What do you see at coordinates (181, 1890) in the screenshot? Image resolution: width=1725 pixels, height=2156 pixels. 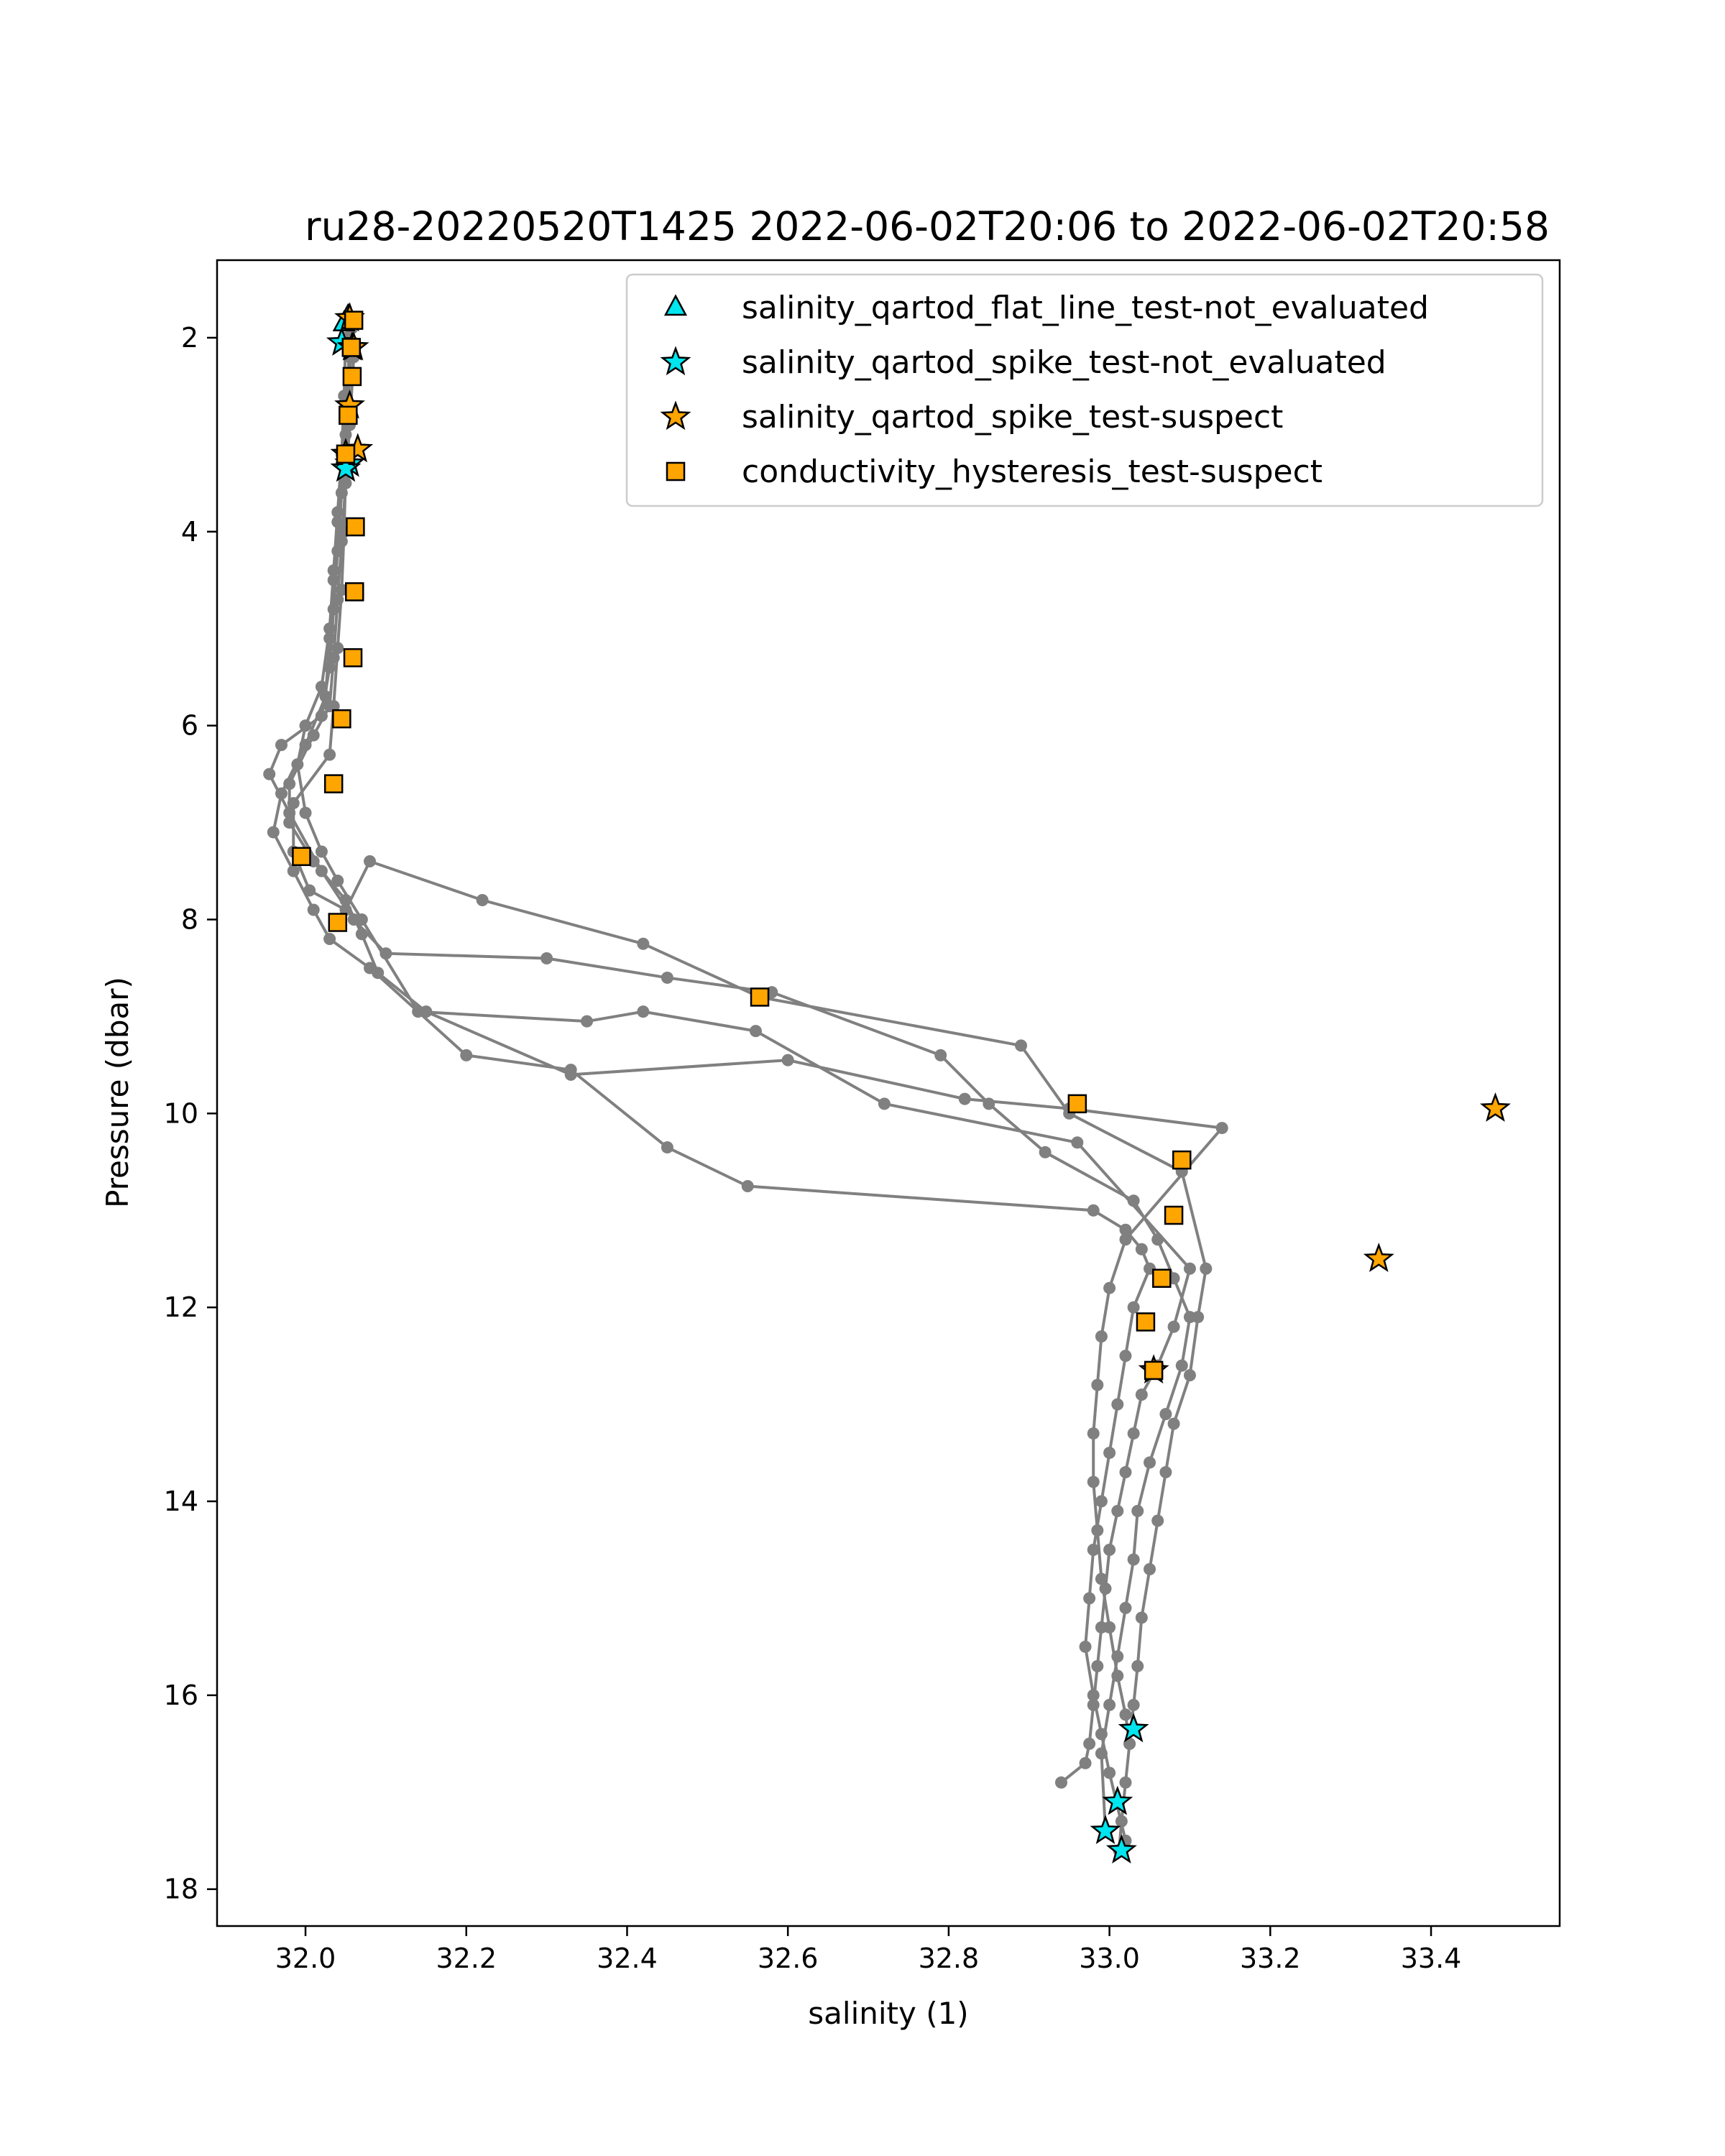 I see `y-tick-label: 18` at bounding box center [181, 1890].